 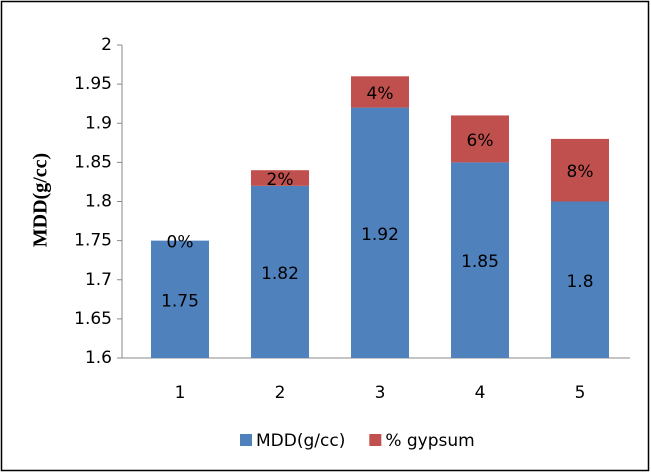 I want to click on y-tick-label: 1.75, so click(x=93, y=241).